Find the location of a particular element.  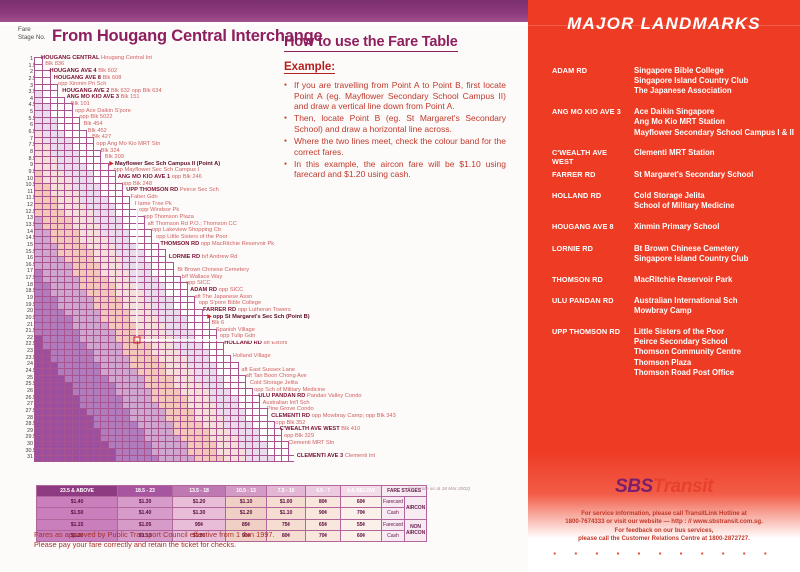

landmark-place-list: MacRitchie Reservoir Park is located at coordinates (717, 280).